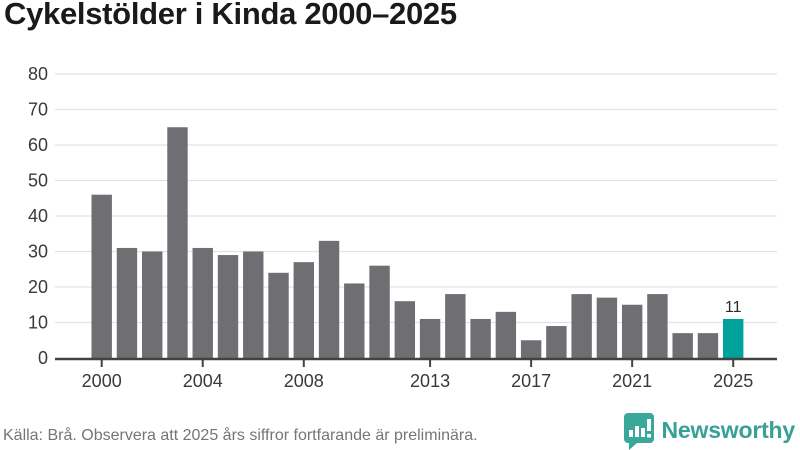  I want to click on bar-2016, so click(506, 334).